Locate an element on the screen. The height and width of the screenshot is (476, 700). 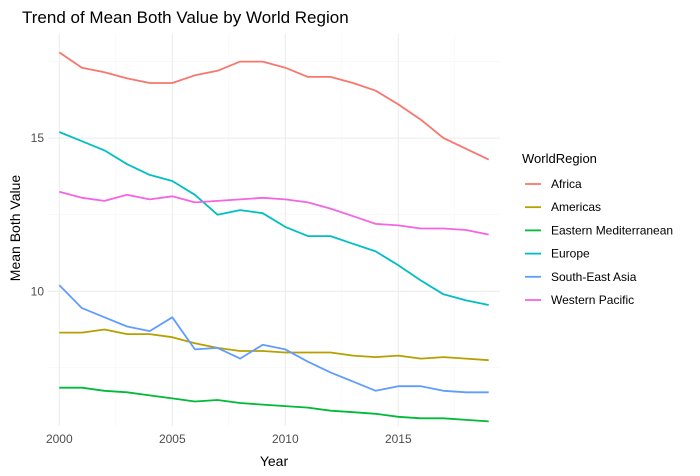
x-tick-label: 2005 is located at coordinates (172, 439).